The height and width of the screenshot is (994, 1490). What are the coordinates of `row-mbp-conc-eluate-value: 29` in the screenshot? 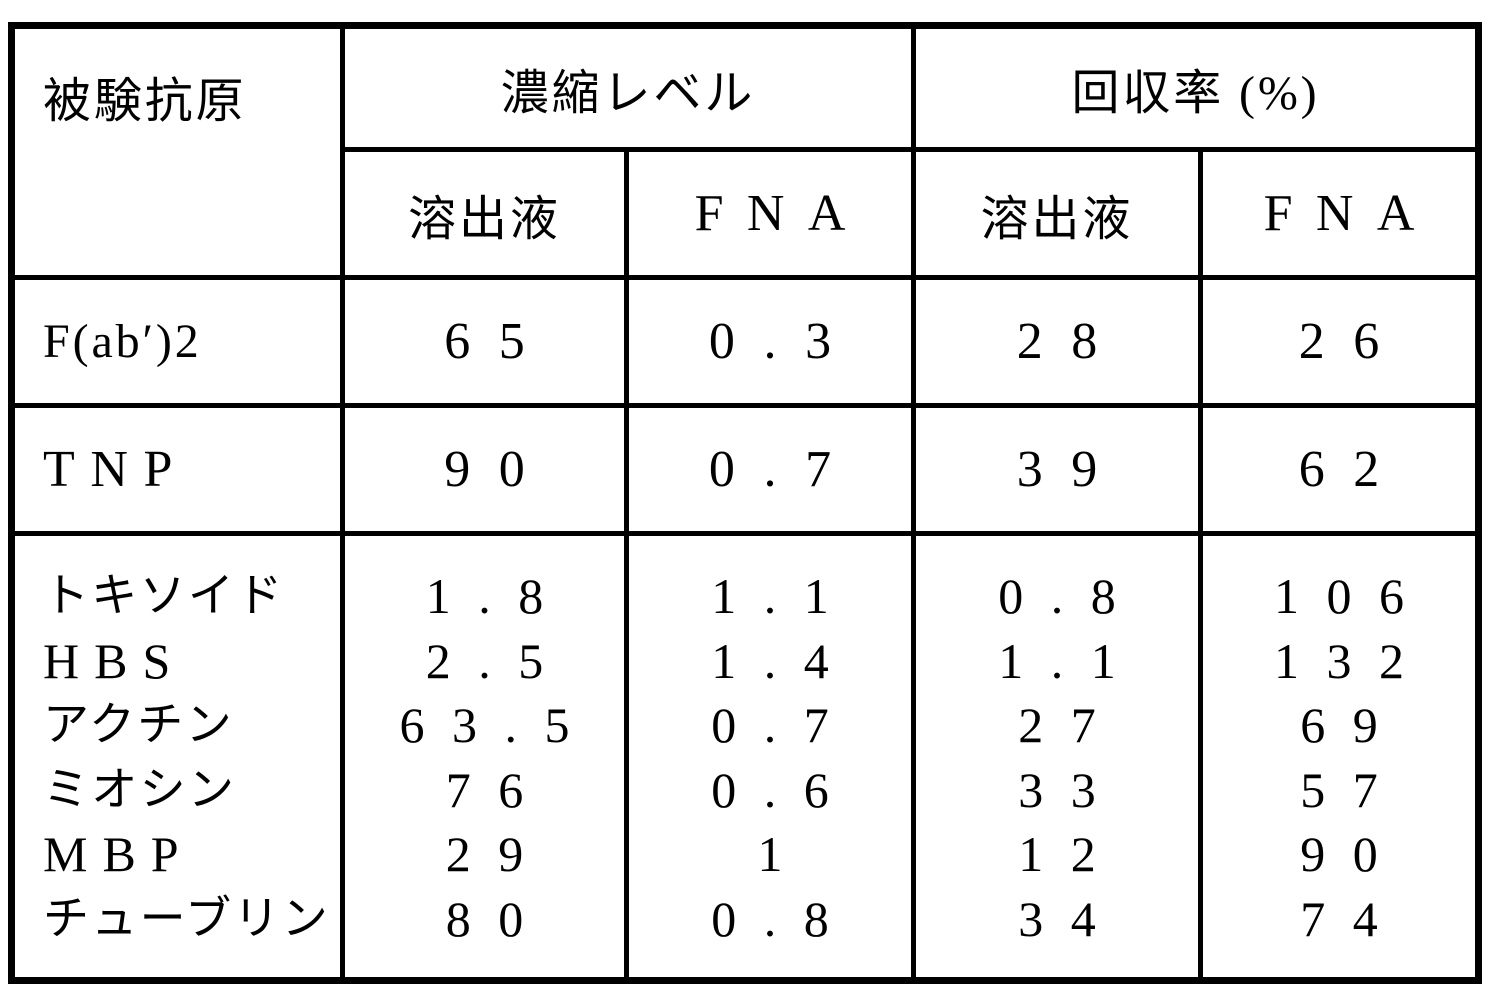 It's located at (498, 854).